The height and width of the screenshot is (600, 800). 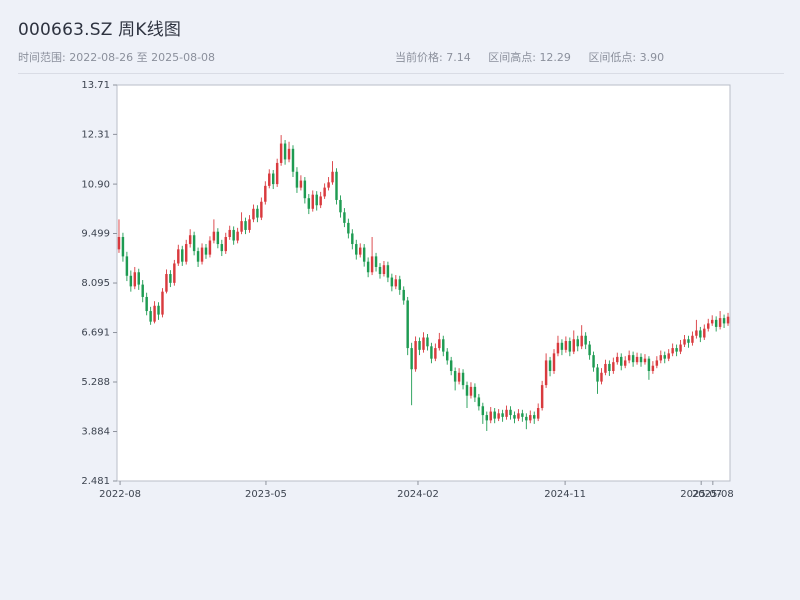 I want to click on stat-current-price: 当前价格: 7.14, so click(x=433, y=57).